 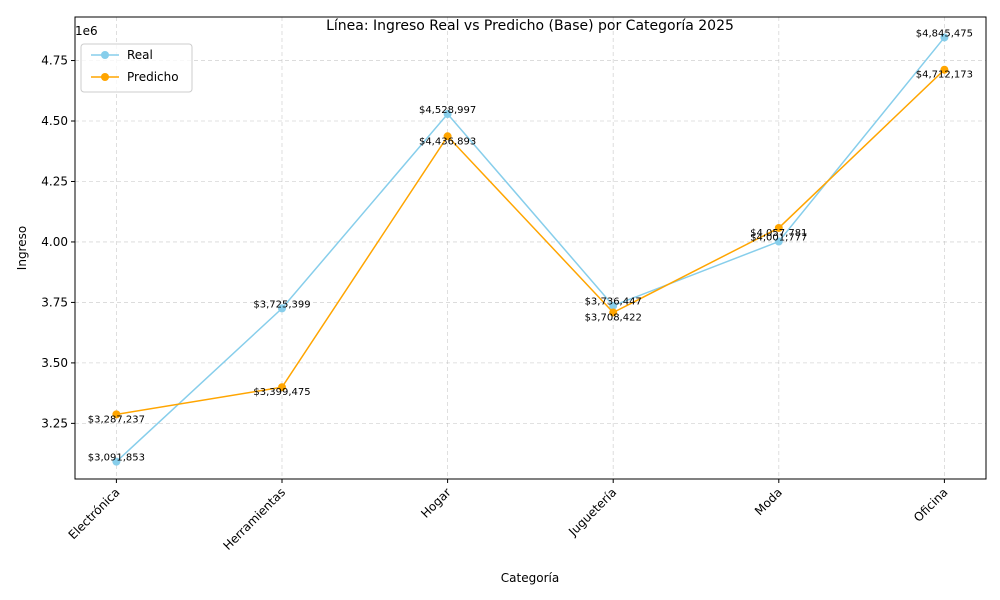 What do you see at coordinates (116, 419) in the screenshot?
I see `data-label-predicho: $3,287,237` at bounding box center [116, 419].